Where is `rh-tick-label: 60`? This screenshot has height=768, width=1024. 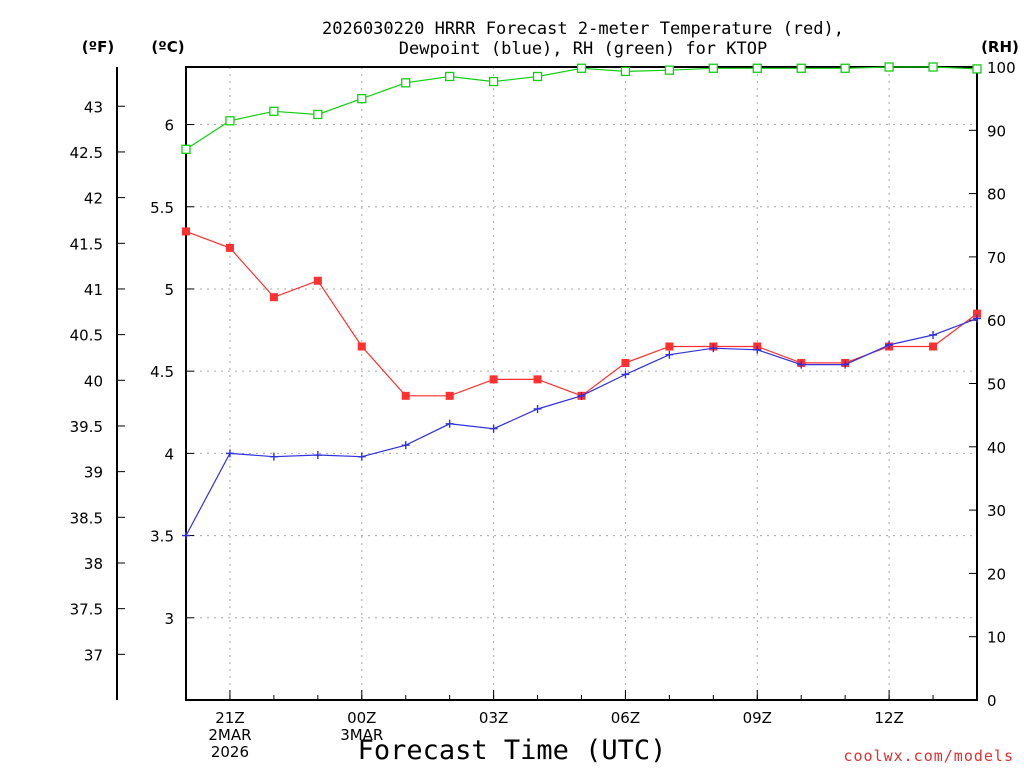
rh-tick-label: 60 is located at coordinates (996, 321).